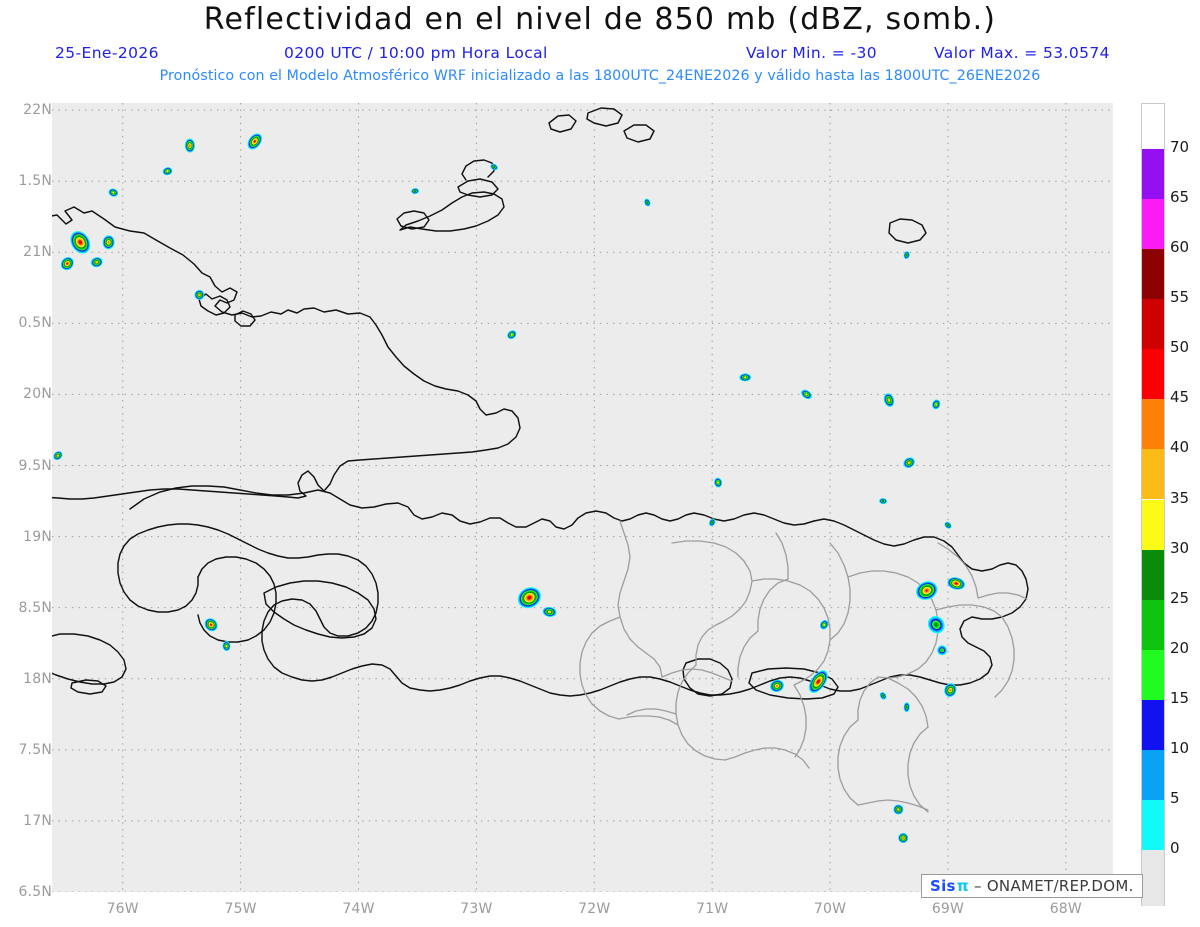 The height and width of the screenshot is (927, 1200). I want to click on coastline-bahamas, so click(525, 169).